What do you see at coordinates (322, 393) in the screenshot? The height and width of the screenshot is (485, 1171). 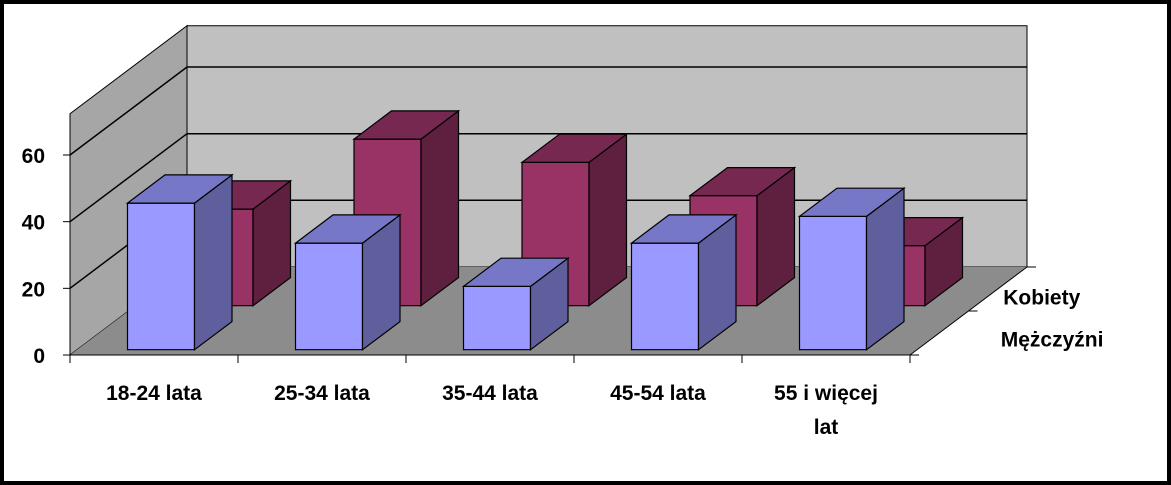 I see `x-tick-label: 25-34 lata` at bounding box center [322, 393].